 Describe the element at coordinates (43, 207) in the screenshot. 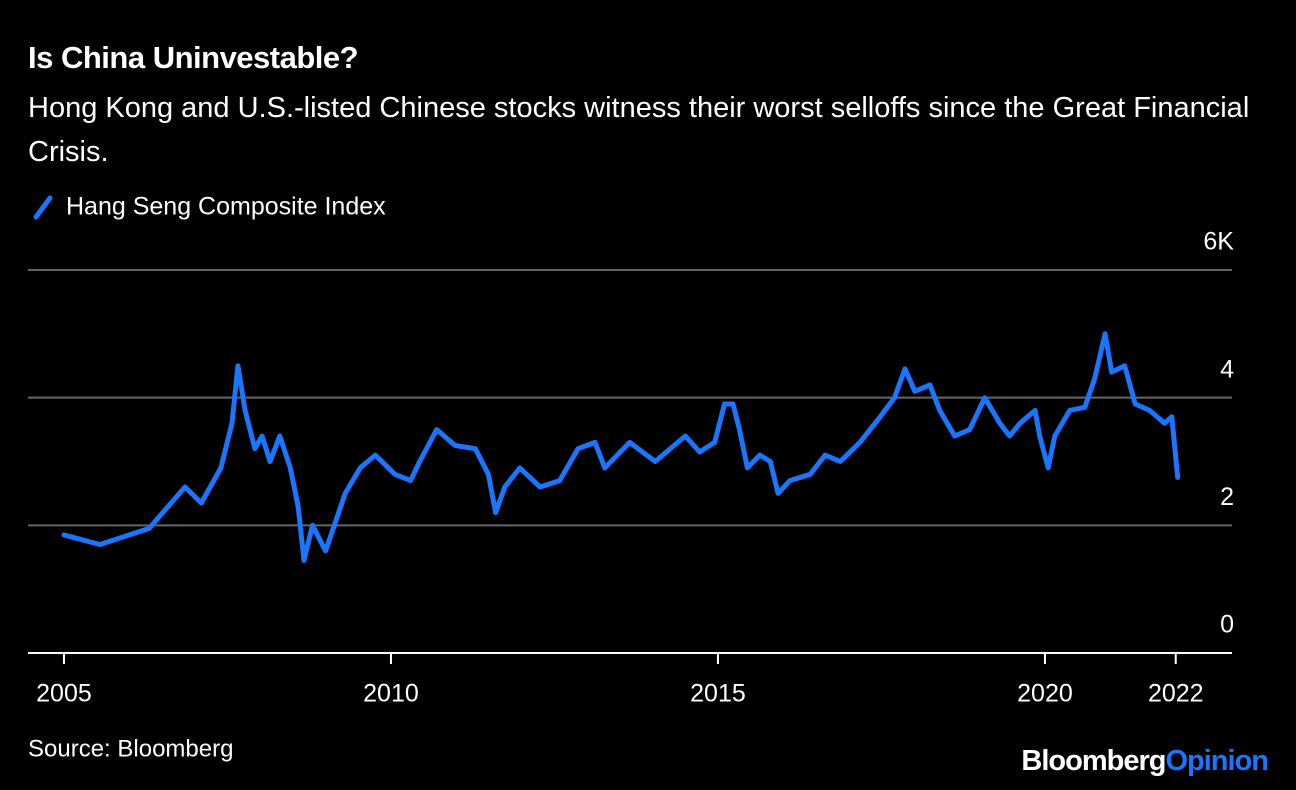

I see `legend-swatch` at that location.